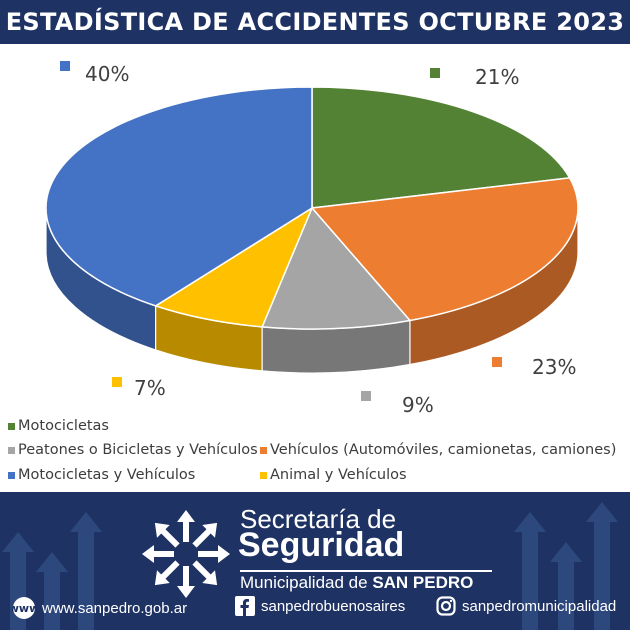  What do you see at coordinates (179, 196) in the screenshot?
I see `pie-slice-motocicletas-vehiculos` at bounding box center [179, 196].